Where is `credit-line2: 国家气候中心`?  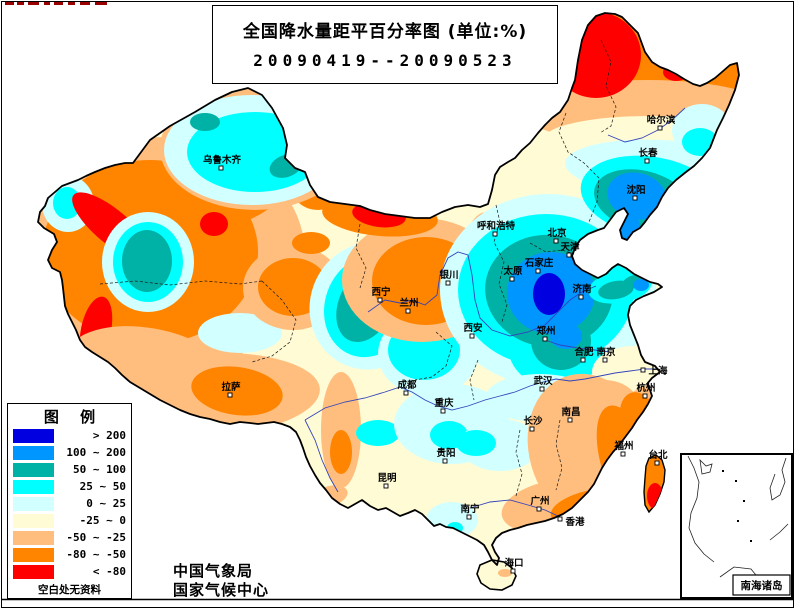
credit-line2: 国家气候中心 is located at coordinates (221, 590).